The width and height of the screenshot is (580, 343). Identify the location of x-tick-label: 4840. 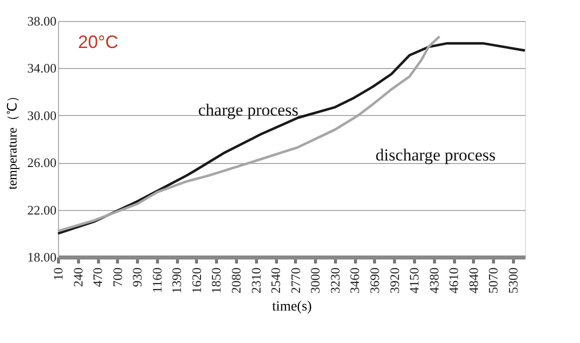
(473, 281).